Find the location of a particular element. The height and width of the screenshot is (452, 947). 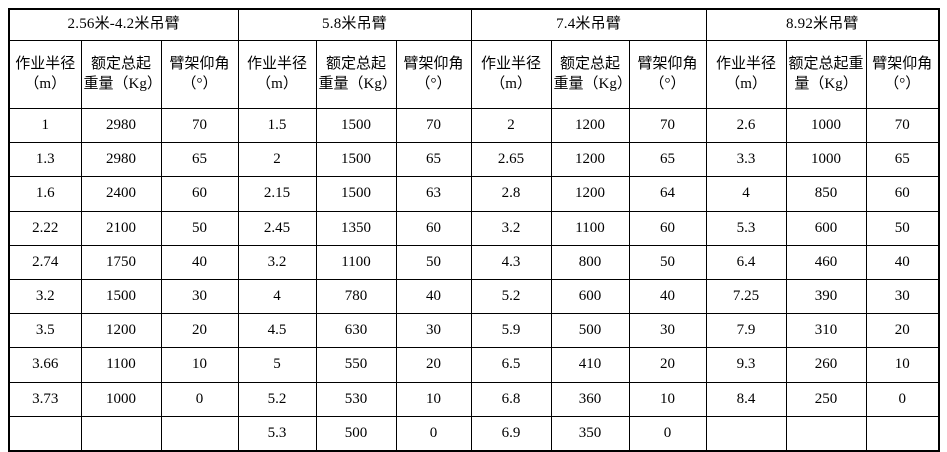

column-header-angle-3-line1: 臂架仰角 is located at coordinates (902, 64).